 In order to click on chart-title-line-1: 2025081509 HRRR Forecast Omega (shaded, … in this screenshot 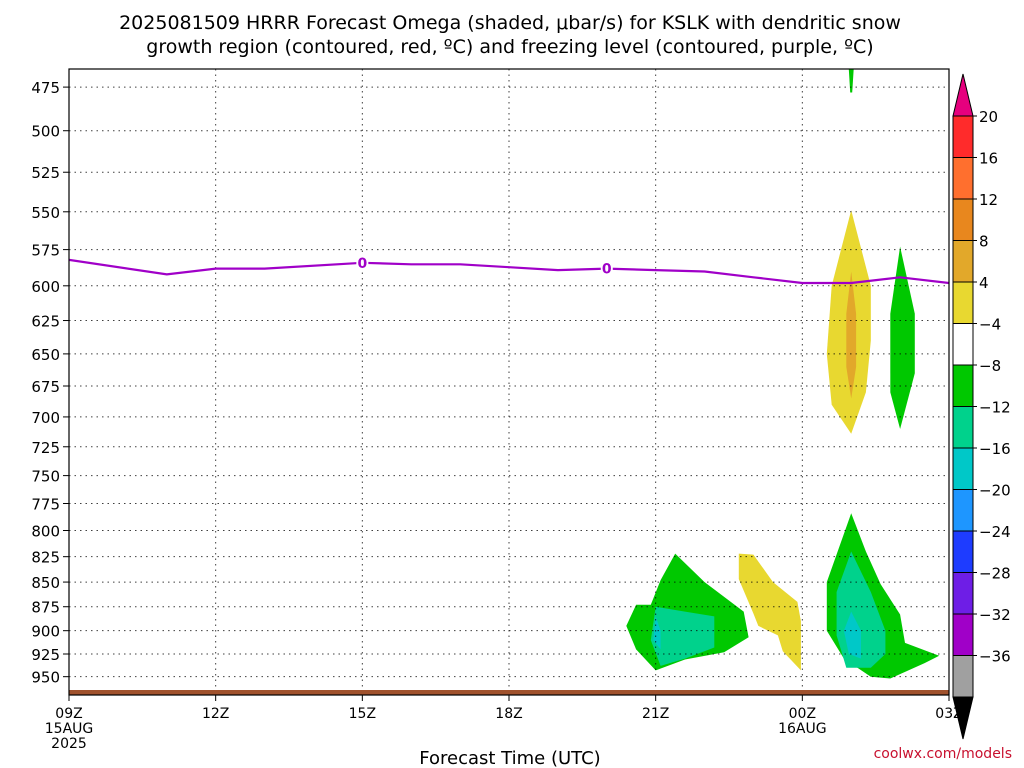, I will do `click(510, 23)`.